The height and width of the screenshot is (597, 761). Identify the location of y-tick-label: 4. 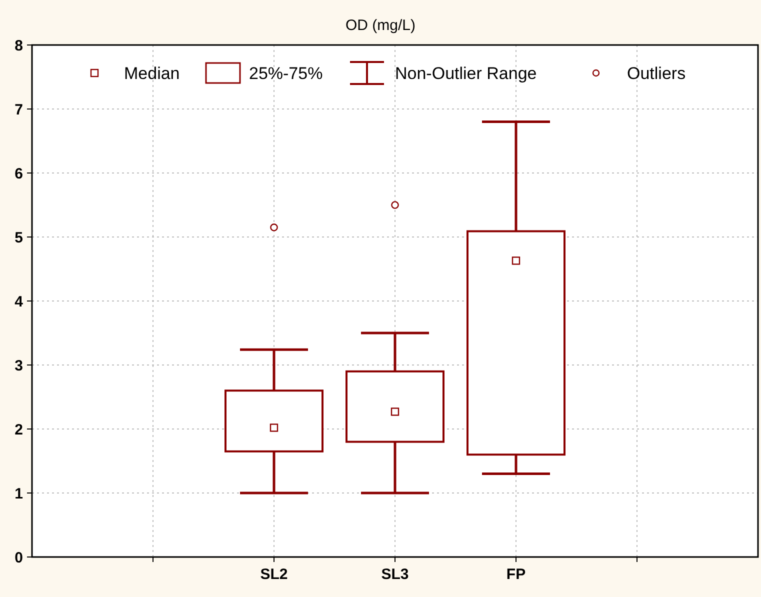
(19, 301).